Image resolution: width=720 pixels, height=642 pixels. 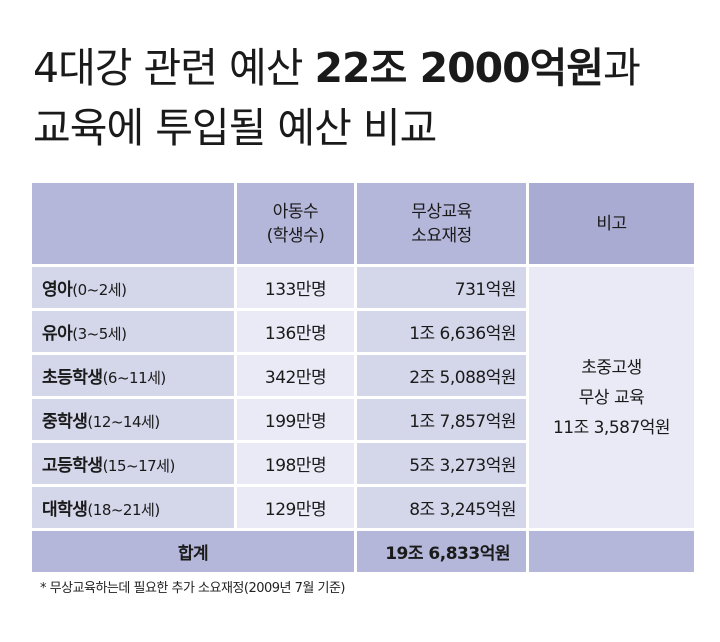 What do you see at coordinates (72, 378) in the screenshot?
I see `category-name: 초등학생` at bounding box center [72, 378].